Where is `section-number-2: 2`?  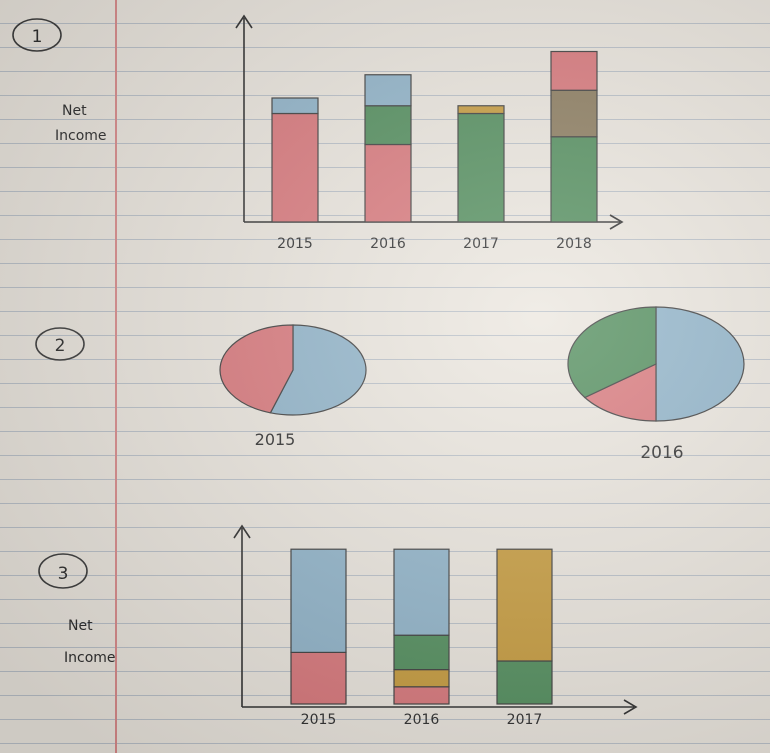
section-number-2: 2 is located at coordinates (60, 346).